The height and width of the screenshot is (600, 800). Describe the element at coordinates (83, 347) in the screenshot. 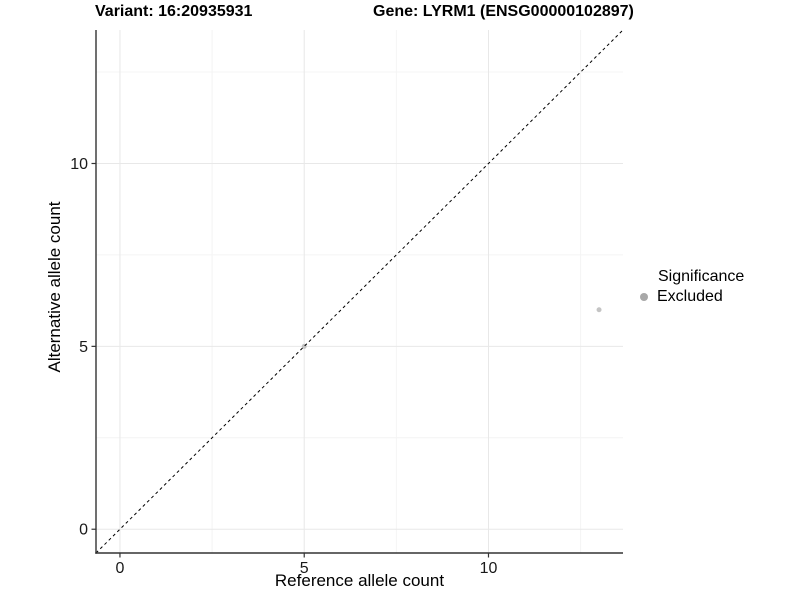

I see `y-tick-label: 5` at that location.